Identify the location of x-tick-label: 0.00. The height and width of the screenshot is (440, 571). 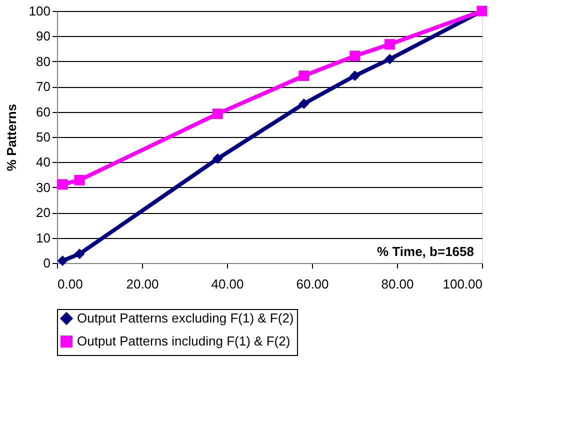
(70, 284).